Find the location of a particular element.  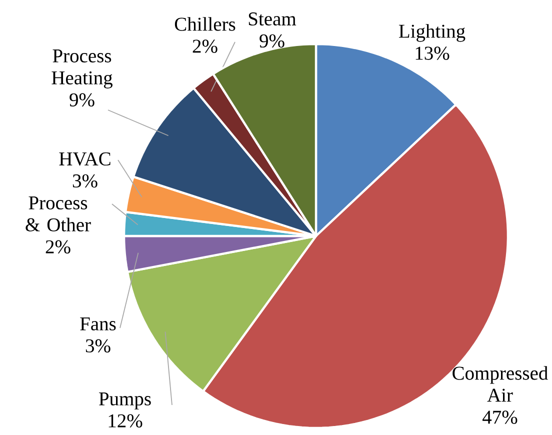

data-label: 12% is located at coordinates (125, 421).